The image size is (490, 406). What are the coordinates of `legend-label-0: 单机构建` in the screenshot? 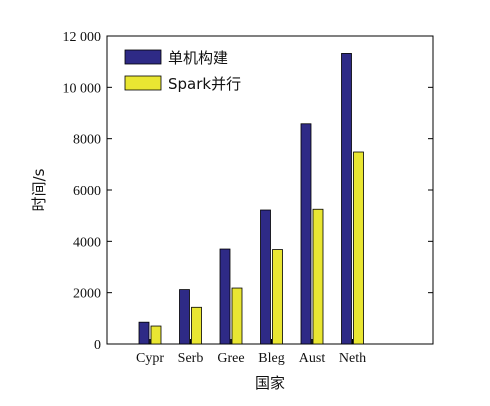 It's located at (198, 58).